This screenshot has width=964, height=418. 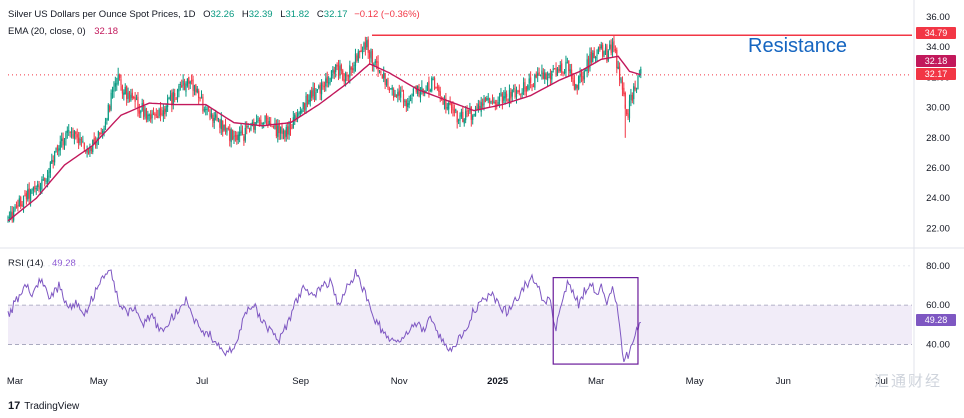 I want to click on high-label: H, so click(x=245, y=14).